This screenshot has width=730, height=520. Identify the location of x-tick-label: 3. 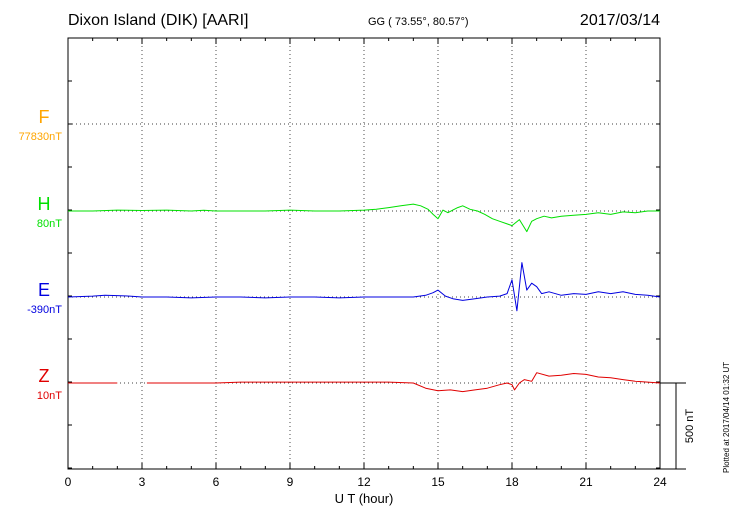
(142, 482).